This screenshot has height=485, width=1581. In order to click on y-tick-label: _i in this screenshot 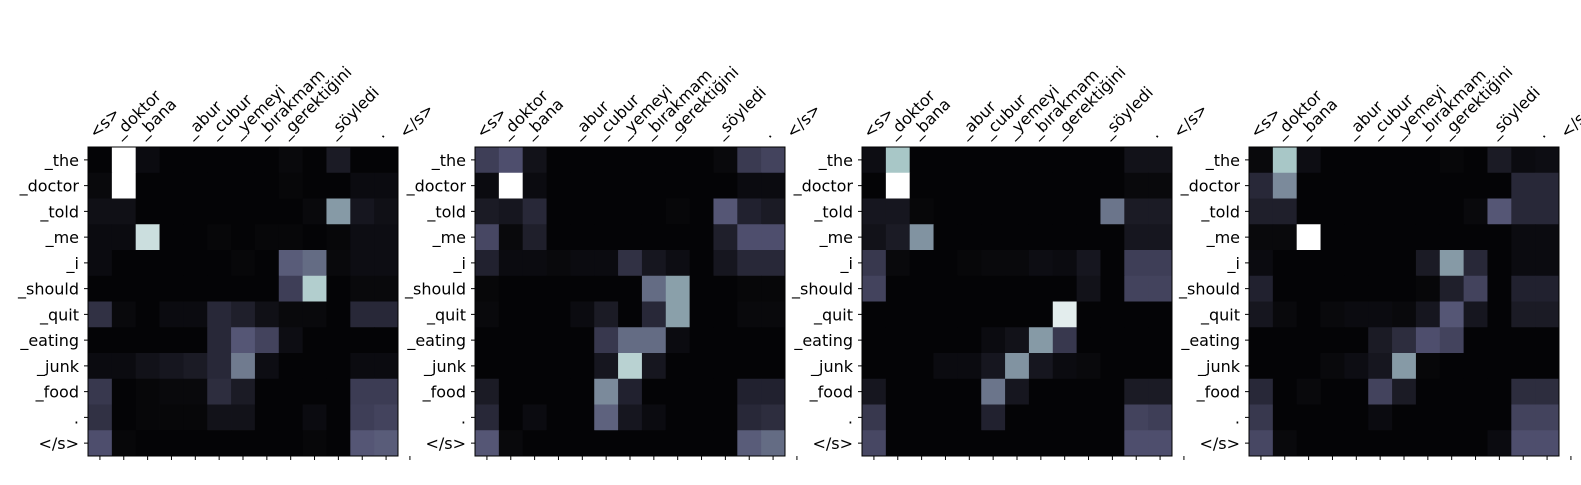, I will do `click(1233, 264)`.